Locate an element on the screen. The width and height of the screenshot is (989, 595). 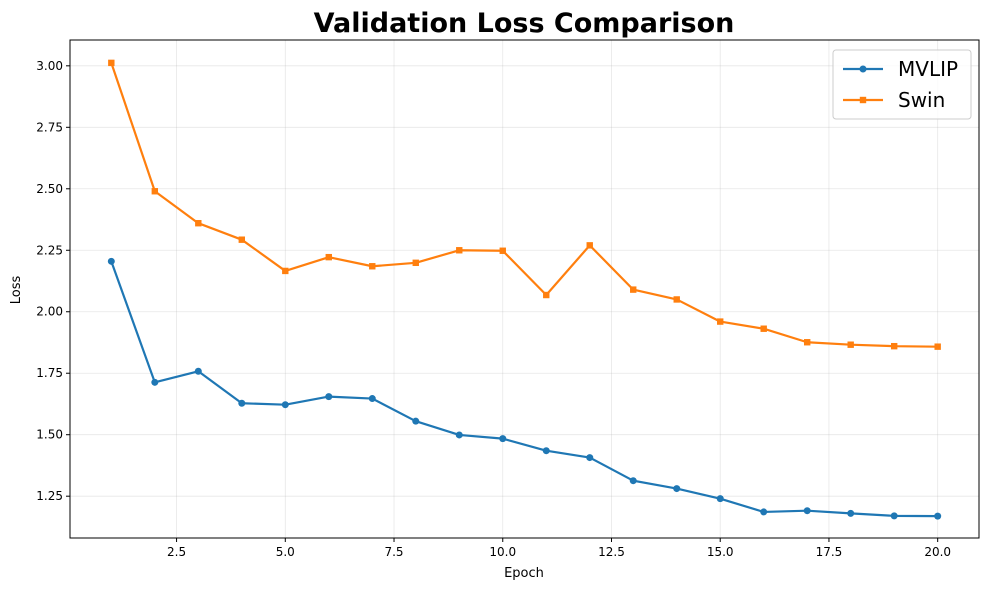
legend: MVLIP Swin is located at coordinates (902, 84).